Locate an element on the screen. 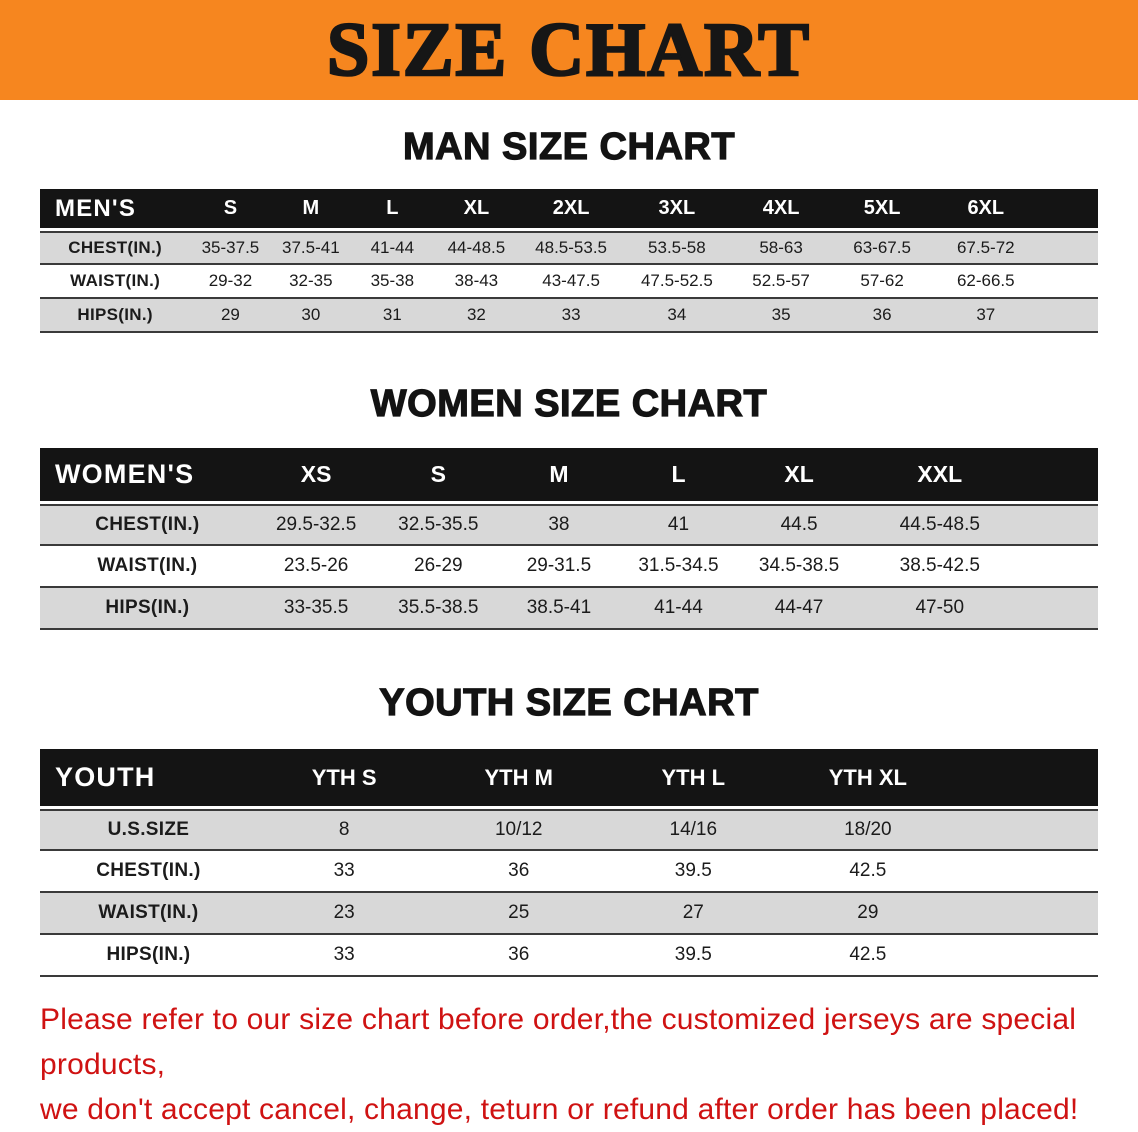 This screenshot has height=1132, width=1138. men-cell: 35-37.5 is located at coordinates (230, 248).